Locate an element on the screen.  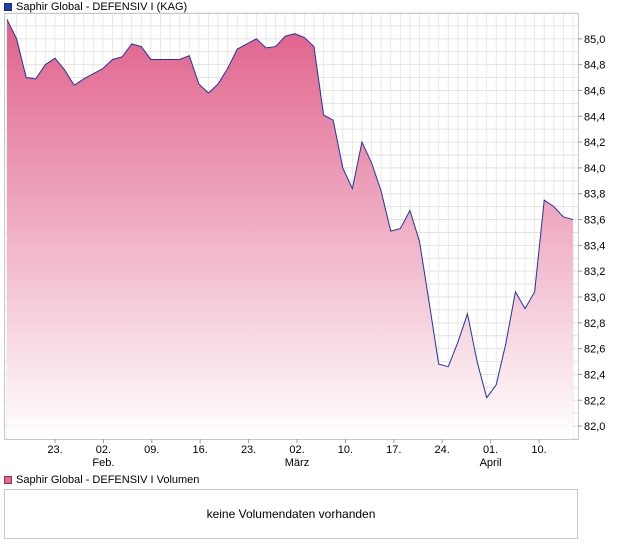
y-tick-label: 82,6 is located at coordinates (594, 350).